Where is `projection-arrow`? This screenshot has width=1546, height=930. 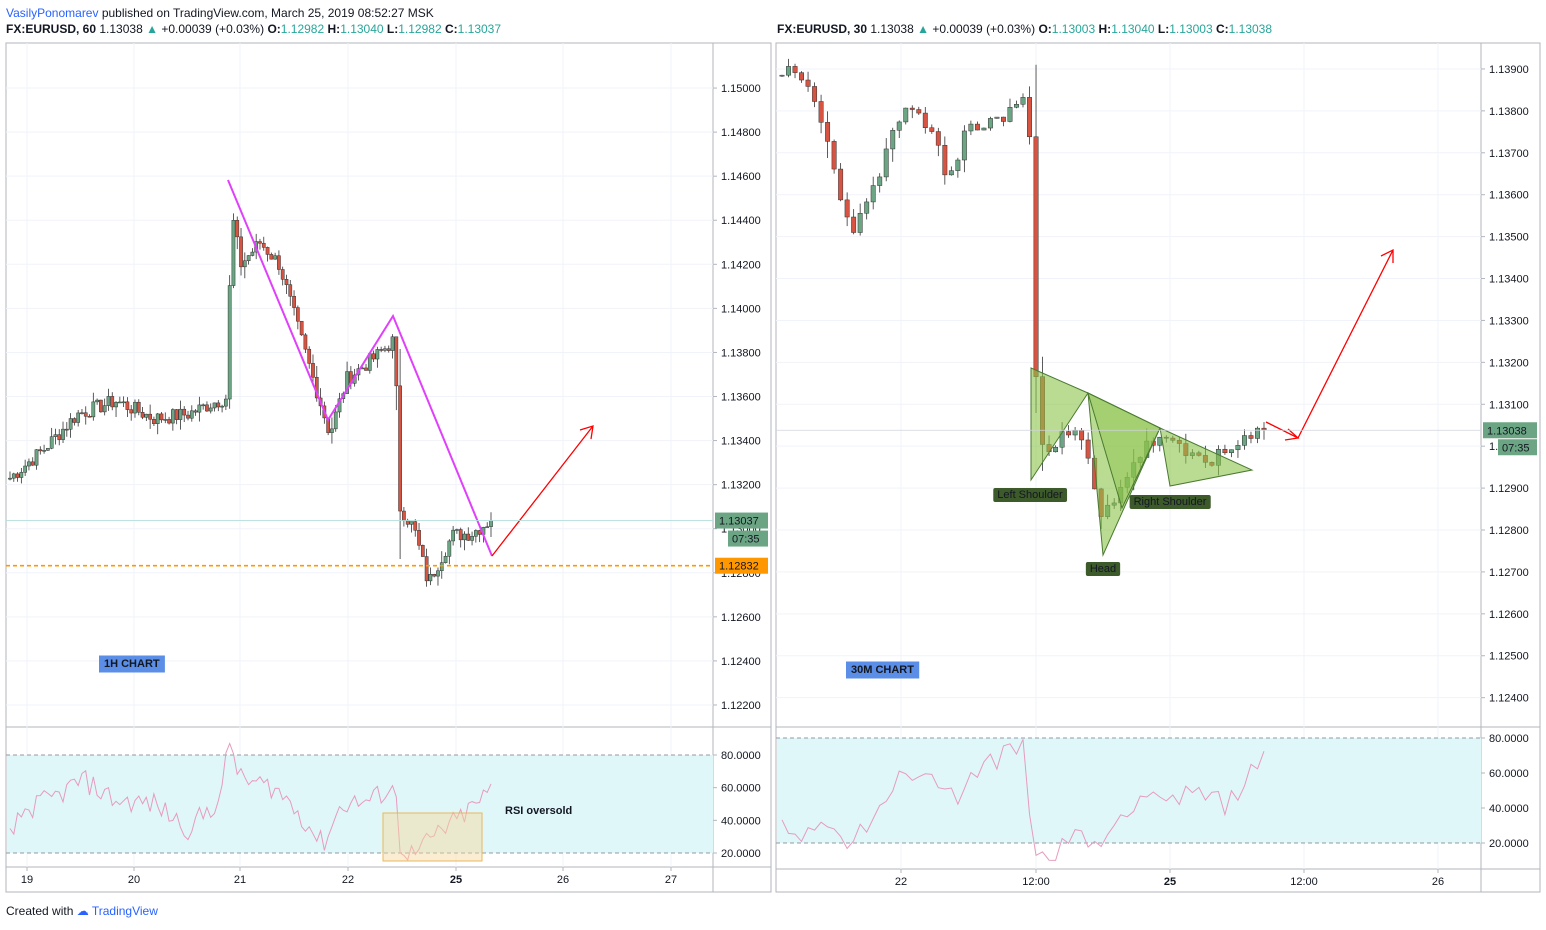 projection-arrow is located at coordinates (542, 491).